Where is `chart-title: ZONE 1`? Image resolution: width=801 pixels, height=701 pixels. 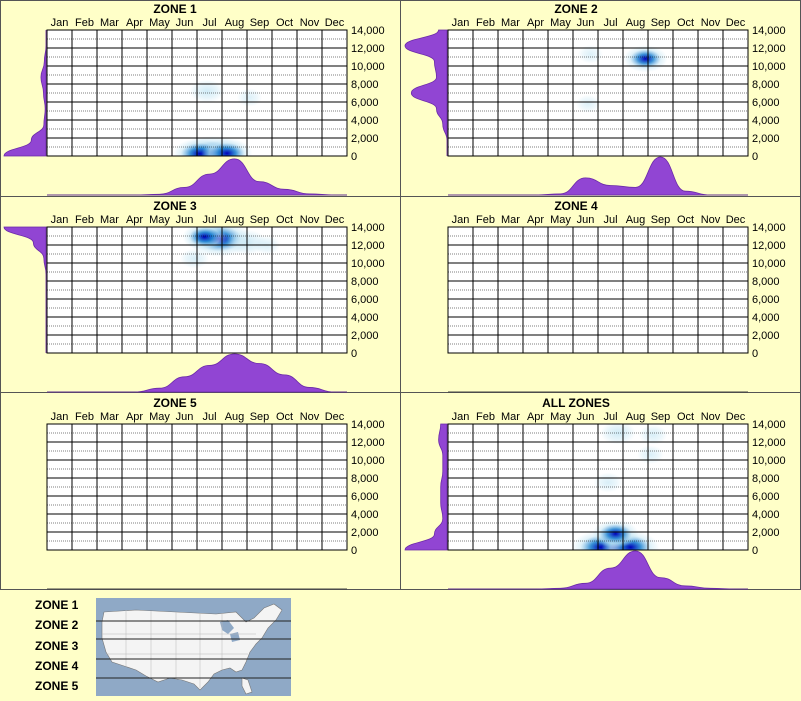 chart-title: ZONE 1 is located at coordinates (175, 9).